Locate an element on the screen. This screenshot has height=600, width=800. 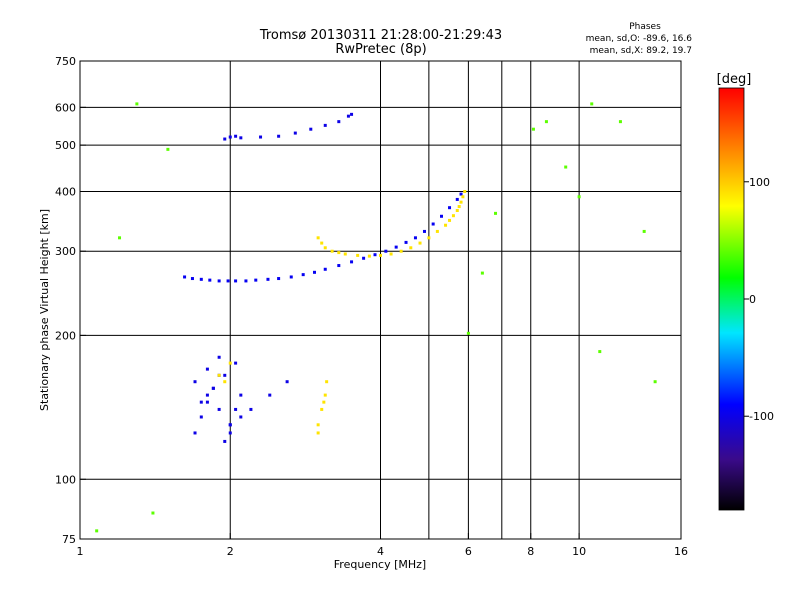
chart-title: Tromsø 20130311 21:28:00-21:29:43 is located at coordinates (380, 35).